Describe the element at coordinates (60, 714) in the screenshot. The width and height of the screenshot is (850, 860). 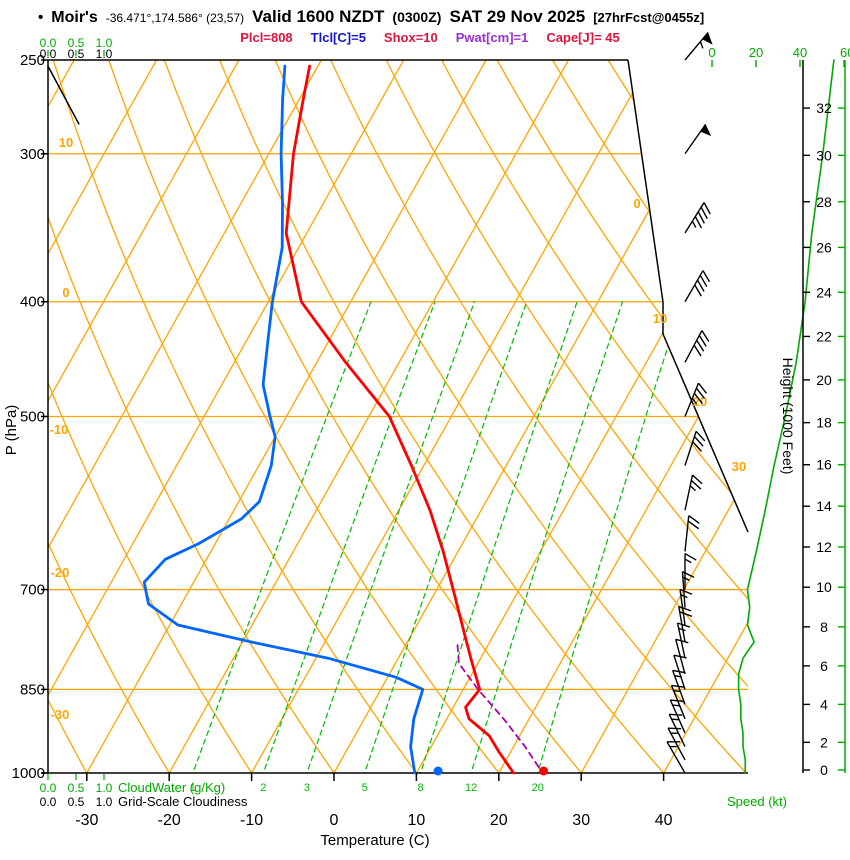
I see `adiabat-label: -30` at that location.